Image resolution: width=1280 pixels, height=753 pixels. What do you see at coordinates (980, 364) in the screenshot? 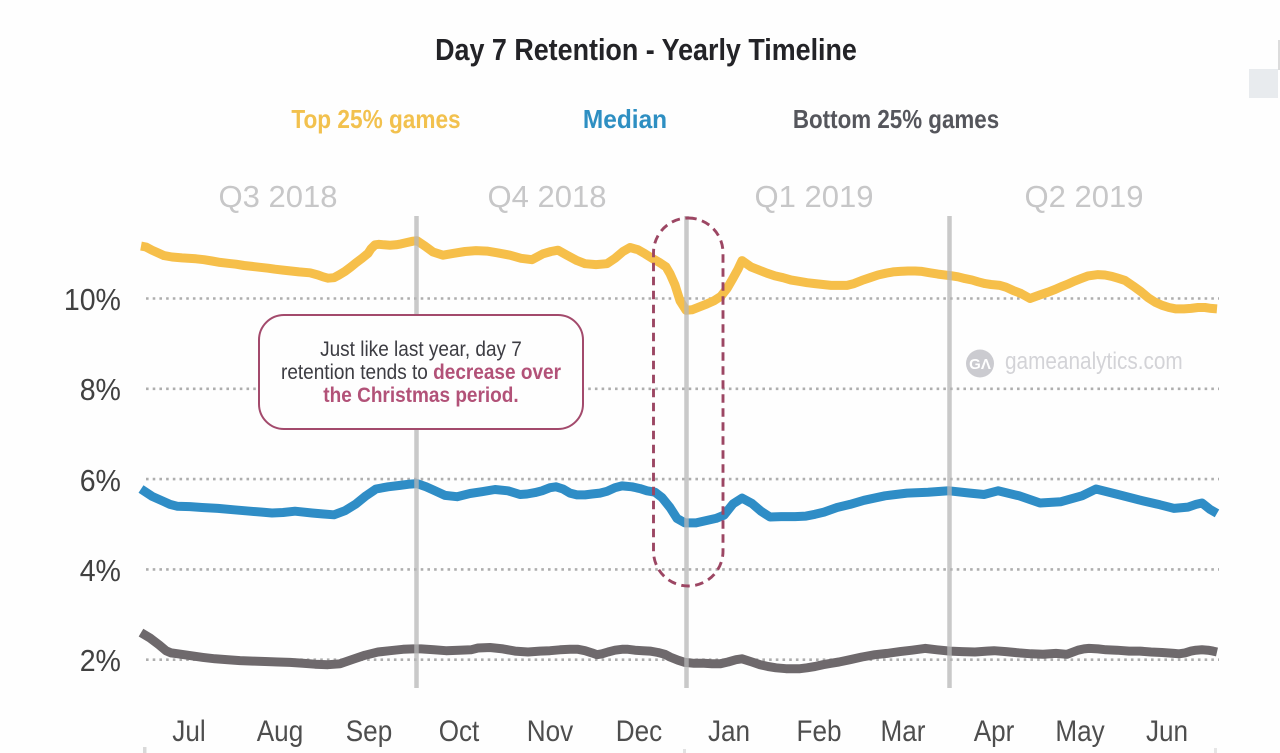
I see `svg-text: GΛ` at bounding box center [980, 364].